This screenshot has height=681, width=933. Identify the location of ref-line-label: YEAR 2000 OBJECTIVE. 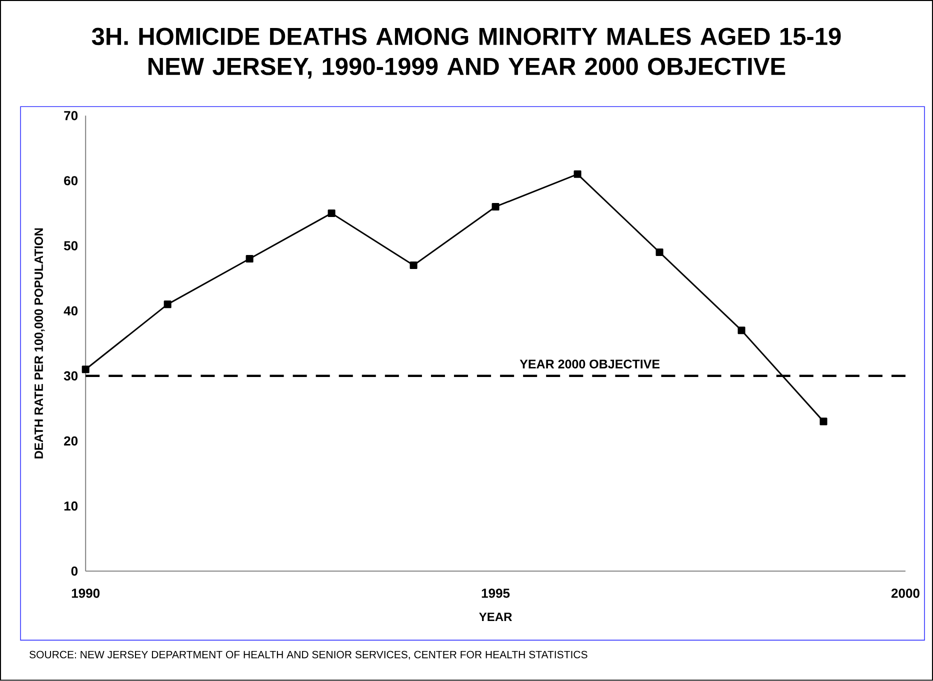
(590, 364).